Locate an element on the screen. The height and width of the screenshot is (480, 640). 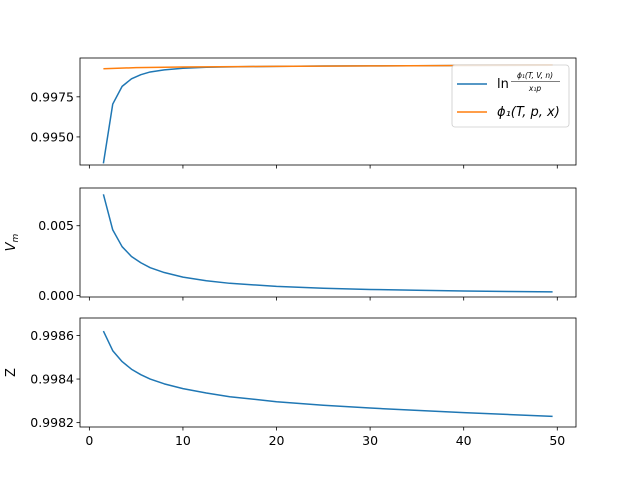
y-tick-label: 0.9975 is located at coordinates (52, 96).